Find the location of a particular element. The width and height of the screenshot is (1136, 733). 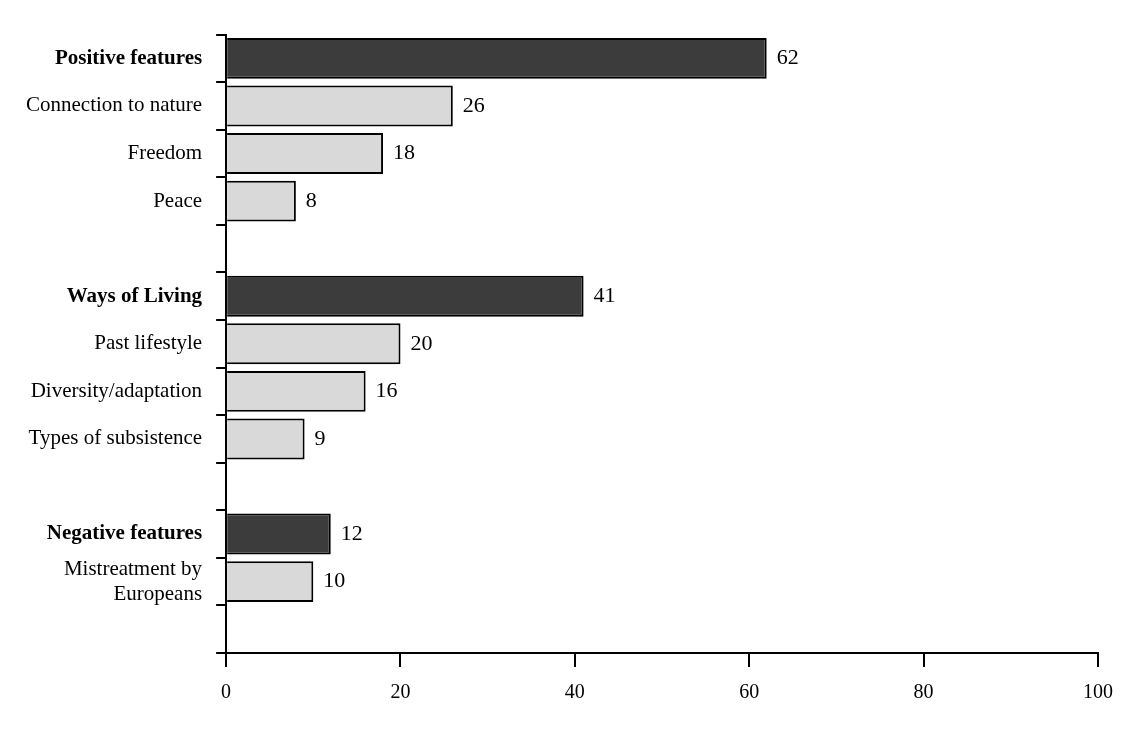

x-tick-label: 100 is located at coordinates (1098, 691).